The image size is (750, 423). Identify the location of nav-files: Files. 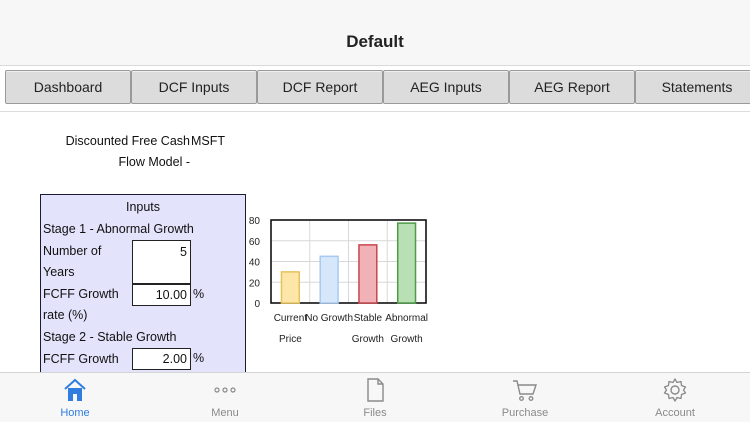
(375, 398).